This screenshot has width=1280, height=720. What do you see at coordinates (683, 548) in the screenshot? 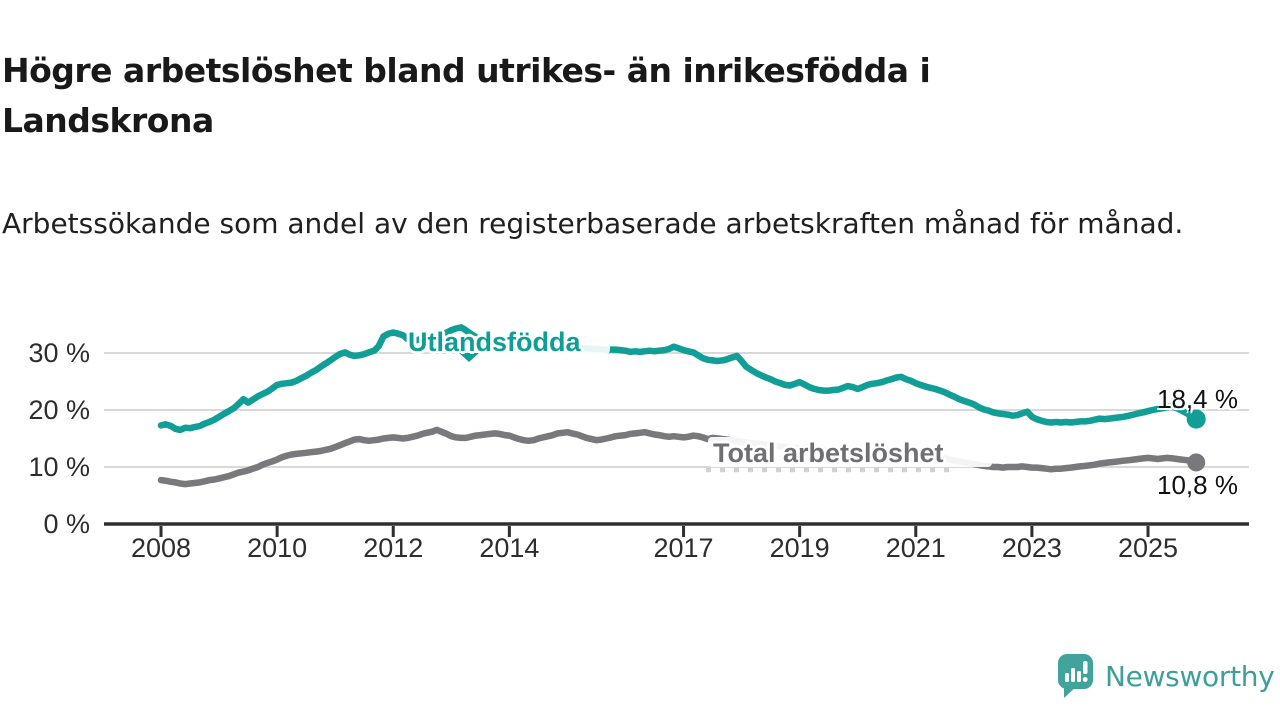
I see `x-tick-label: 2017` at bounding box center [683, 548].